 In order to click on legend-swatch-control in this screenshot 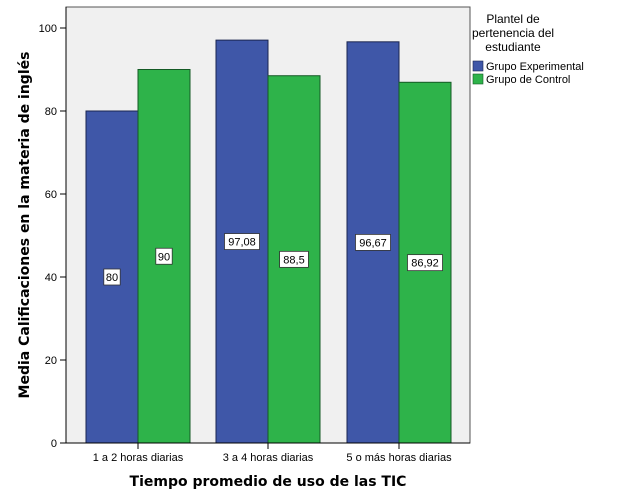, I will do `click(478, 79)`.